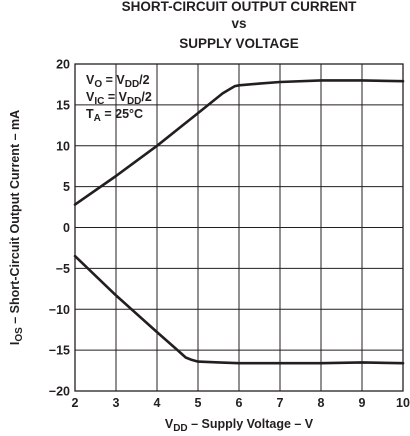  What do you see at coordinates (59, 351) in the screenshot?
I see `y-tick-label: −15` at bounding box center [59, 351].